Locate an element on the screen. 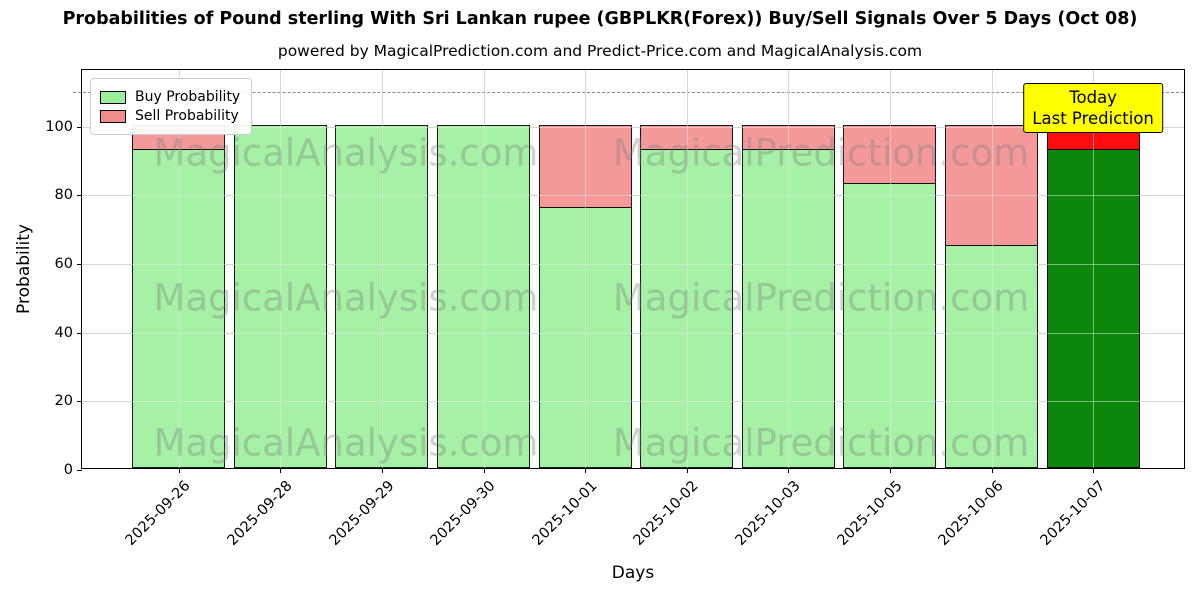 Image resolution: width=1200 pixels, height=600 pixels. bar-2025-09-28-buy is located at coordinates (280, 296).